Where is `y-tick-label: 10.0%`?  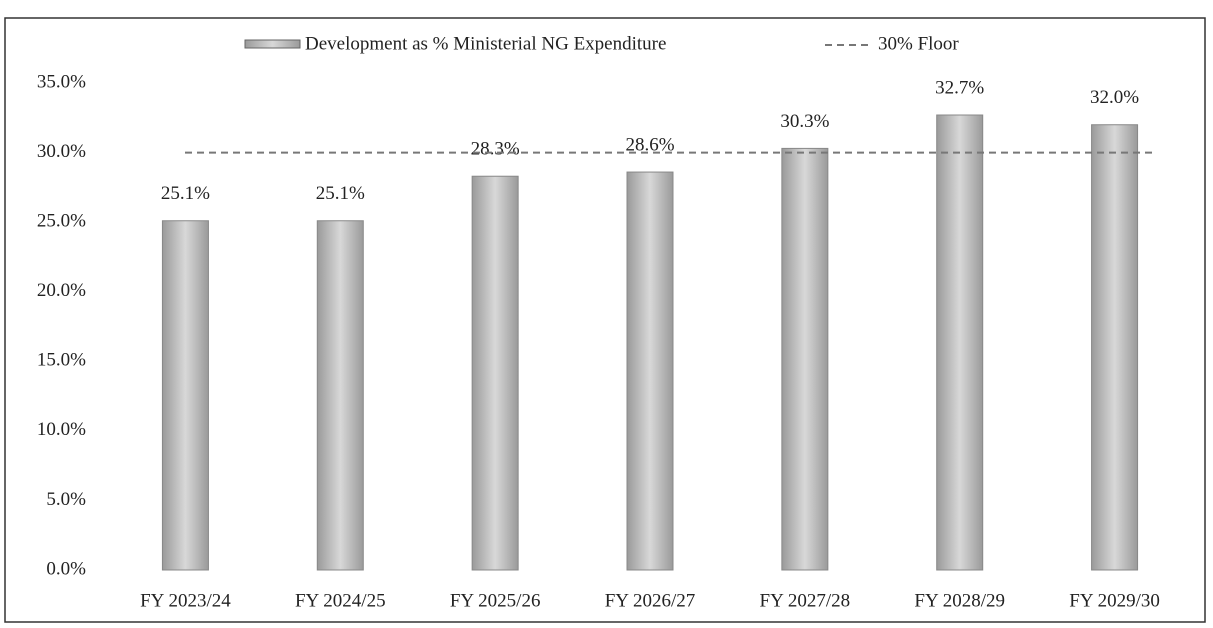 y-tick-label: 10.0% is located at coordinates (61, 429).